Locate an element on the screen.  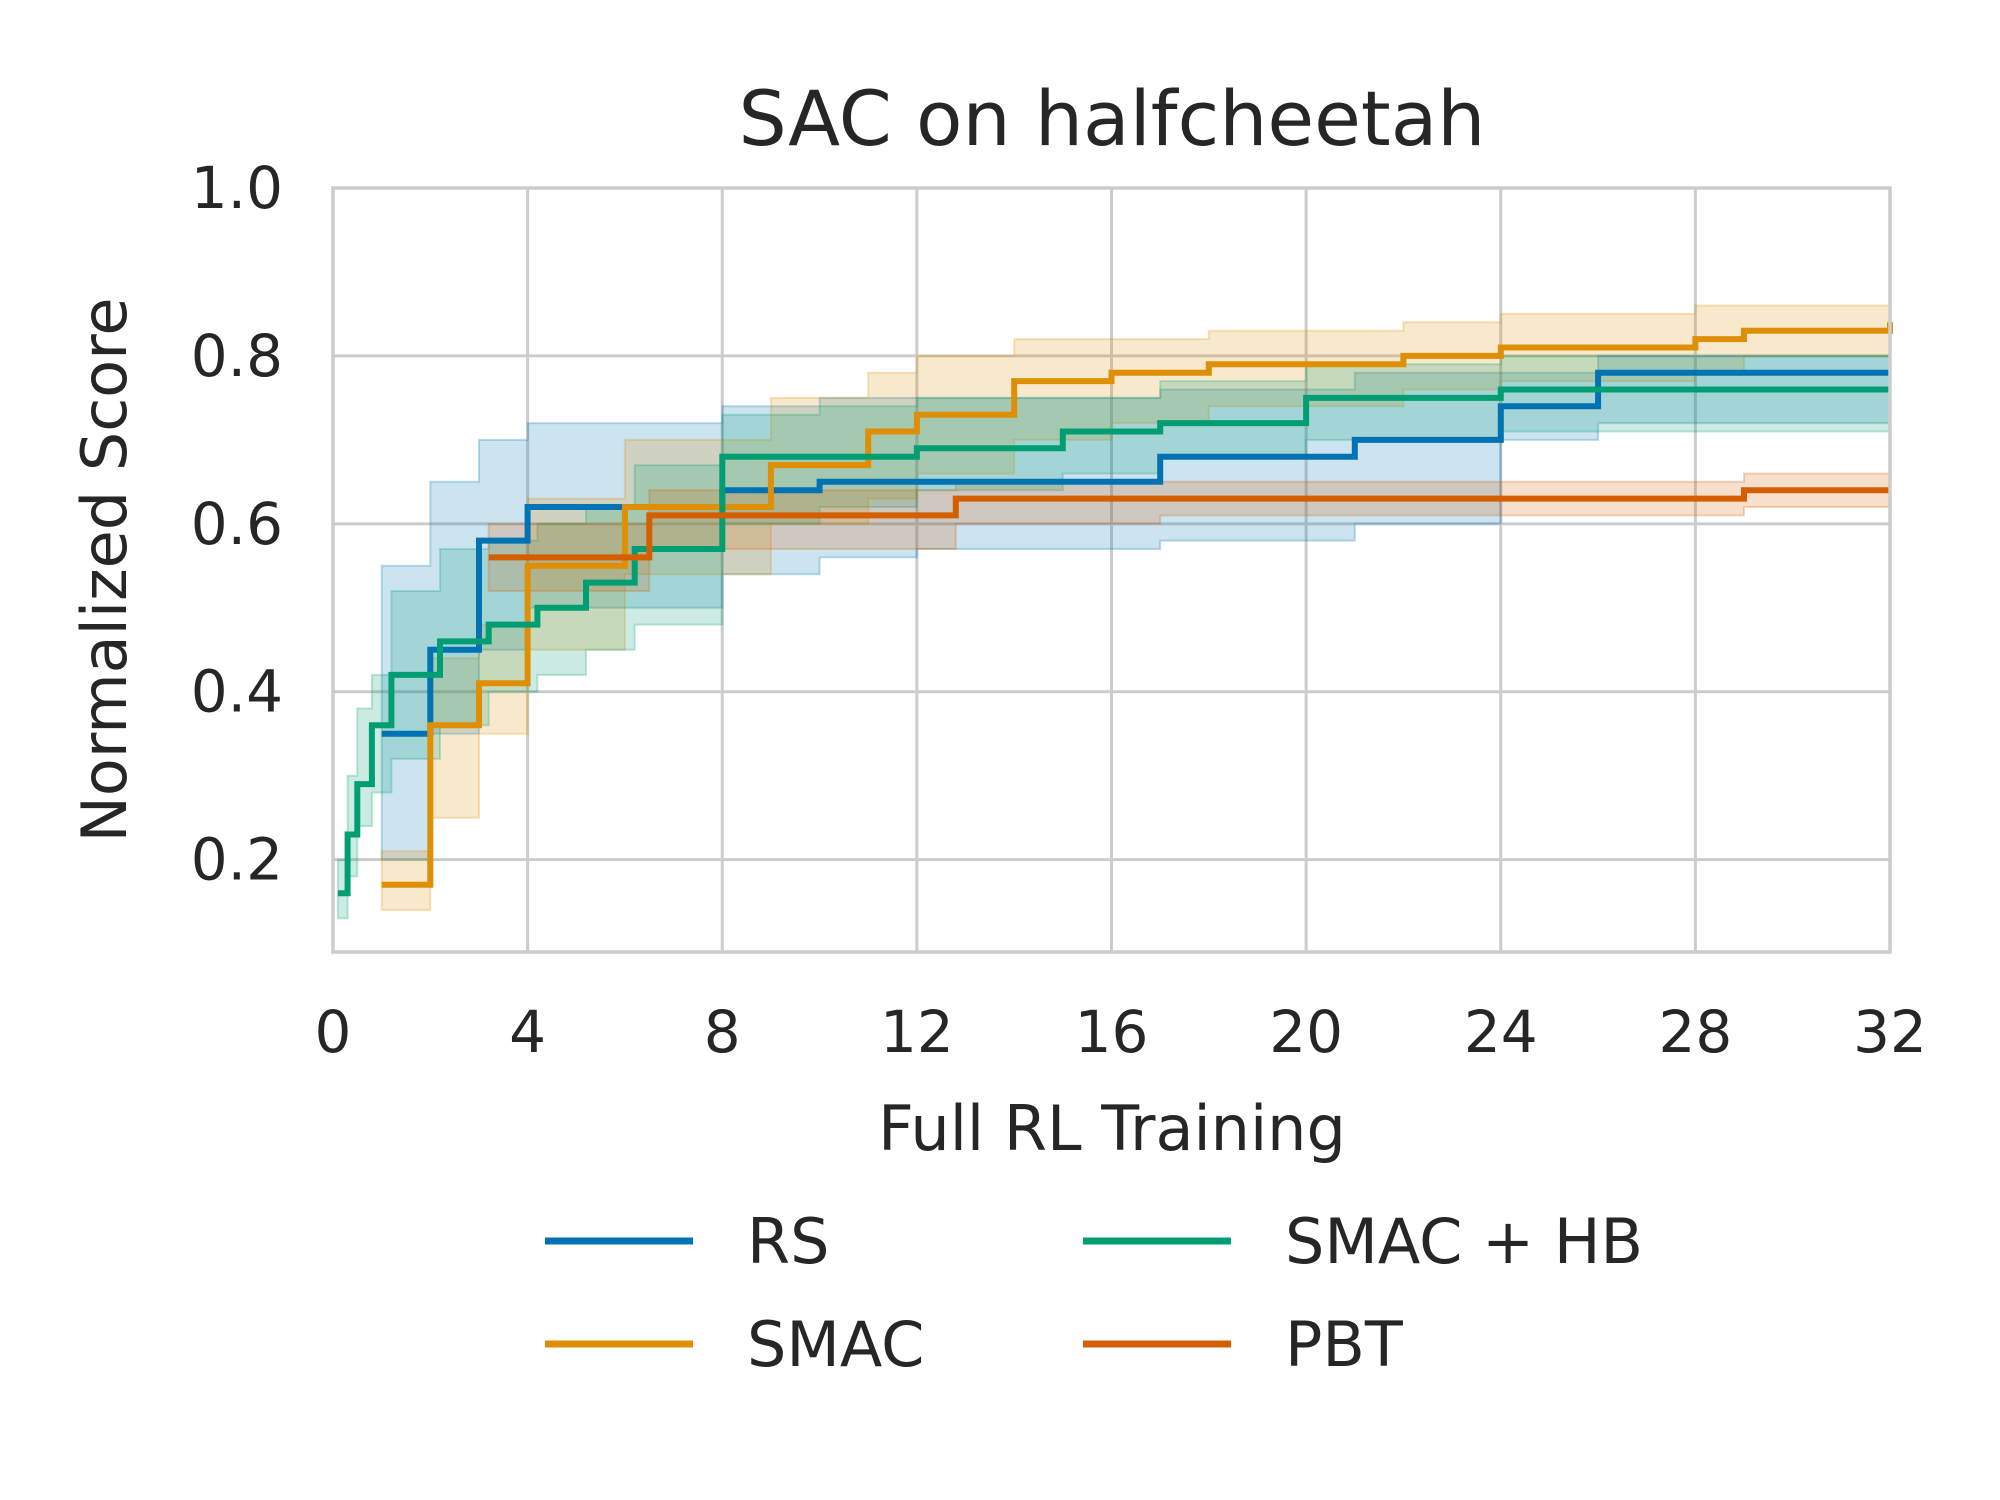
legend-label-rs: RS is located at coordinates (788, 1241).